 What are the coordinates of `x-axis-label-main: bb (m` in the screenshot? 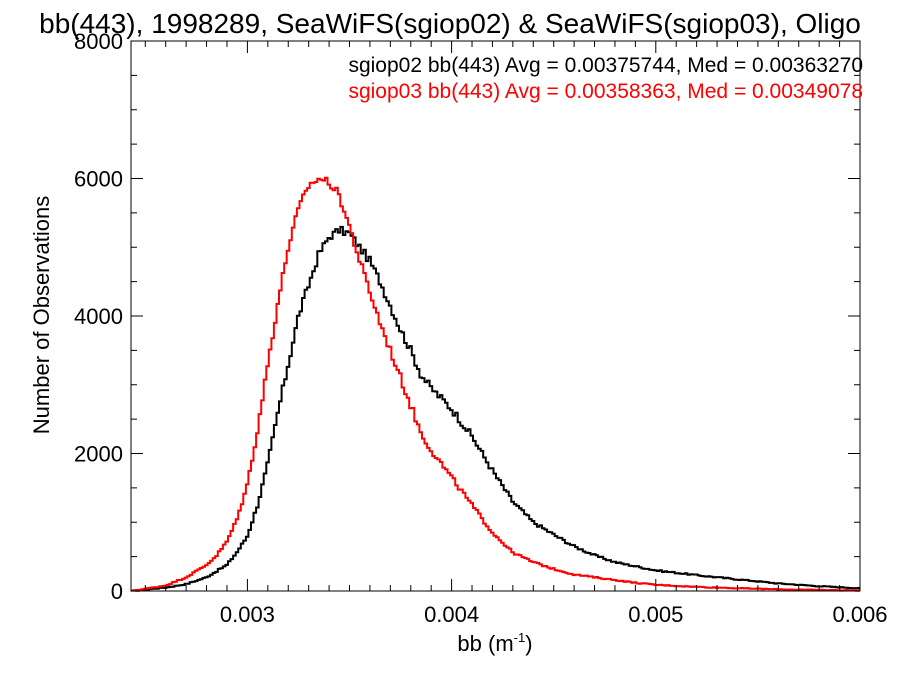 It's located at (485, 643).